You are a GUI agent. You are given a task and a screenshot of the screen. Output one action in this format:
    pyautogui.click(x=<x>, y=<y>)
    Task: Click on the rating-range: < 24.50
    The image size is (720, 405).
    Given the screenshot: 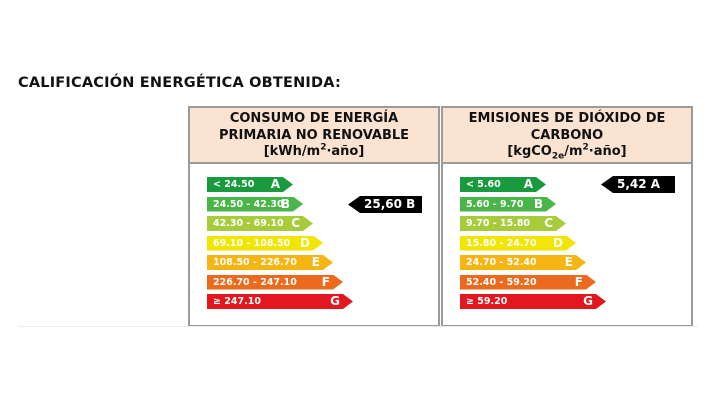 What is the action you would take?
    pyautogui.click(x=234, y=184)
    